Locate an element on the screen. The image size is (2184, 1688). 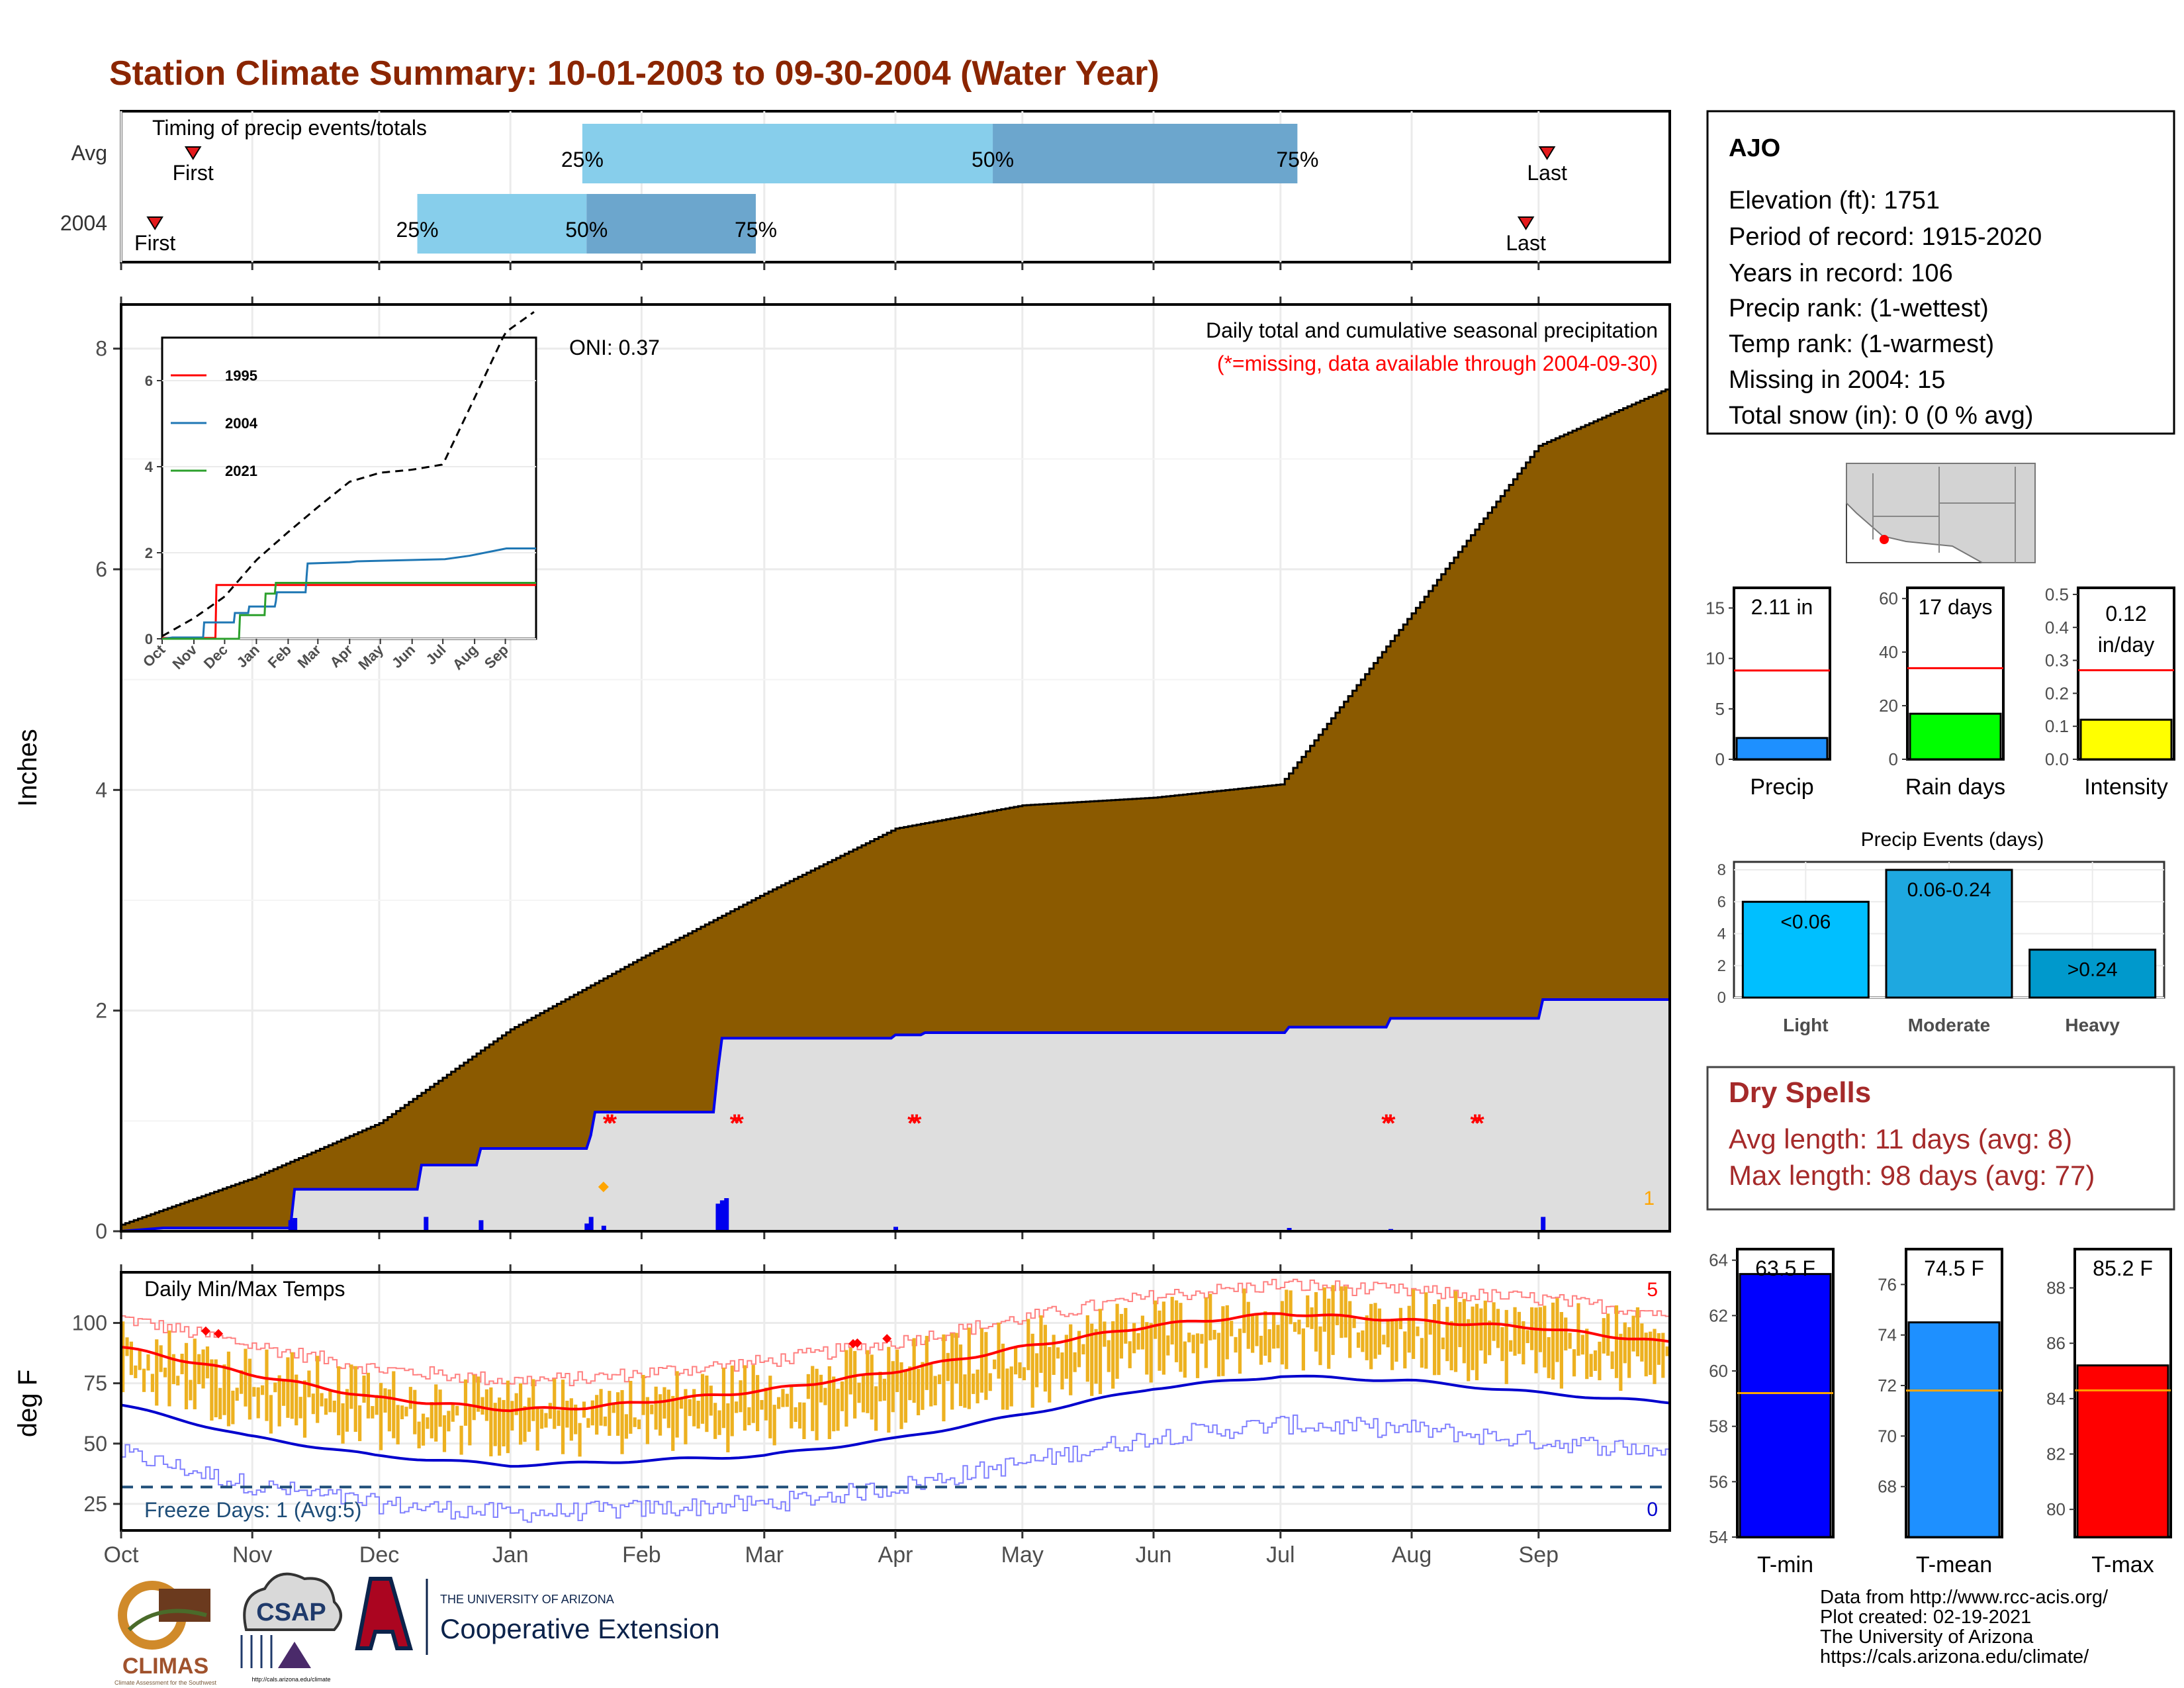
events-bar is located at coordinates (1949, 933).